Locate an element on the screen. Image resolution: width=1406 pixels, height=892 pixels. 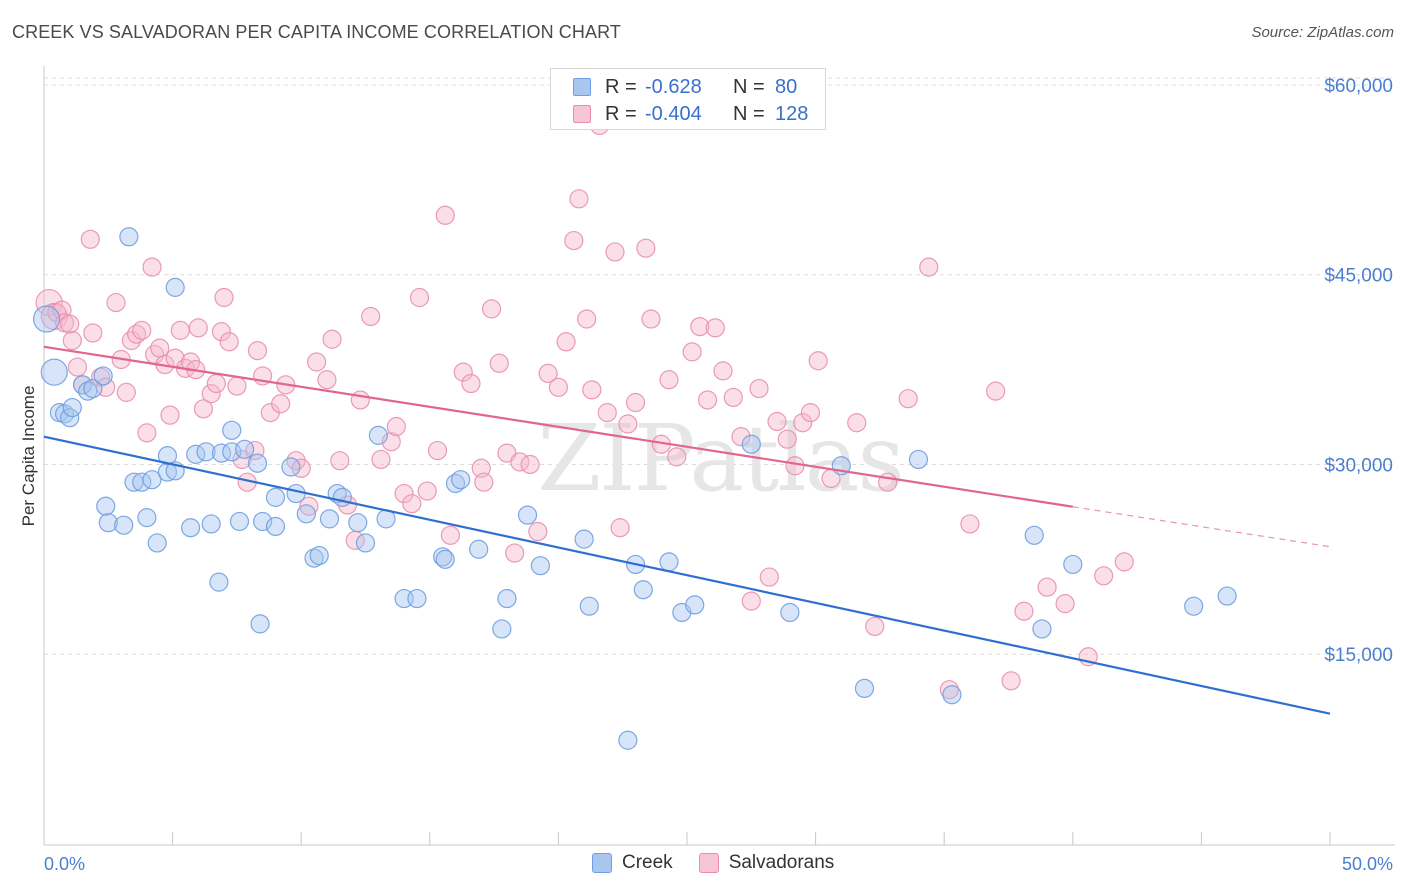
y-axis-label: Per Capita Income is located at coordinates (28, 456).